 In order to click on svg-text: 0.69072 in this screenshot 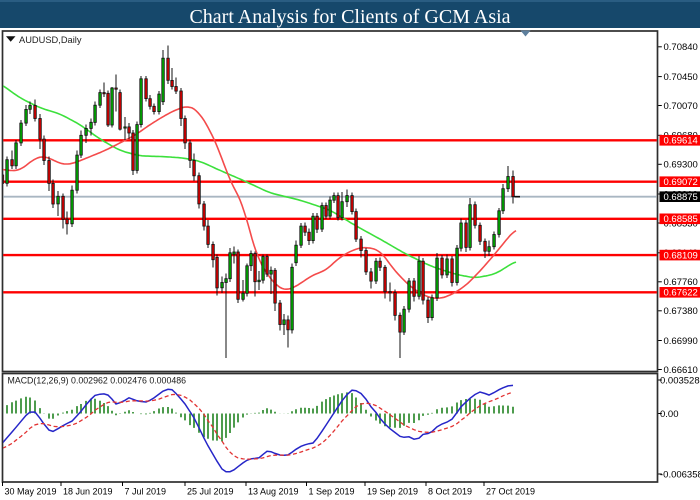, I will do `click(681, 182)`.